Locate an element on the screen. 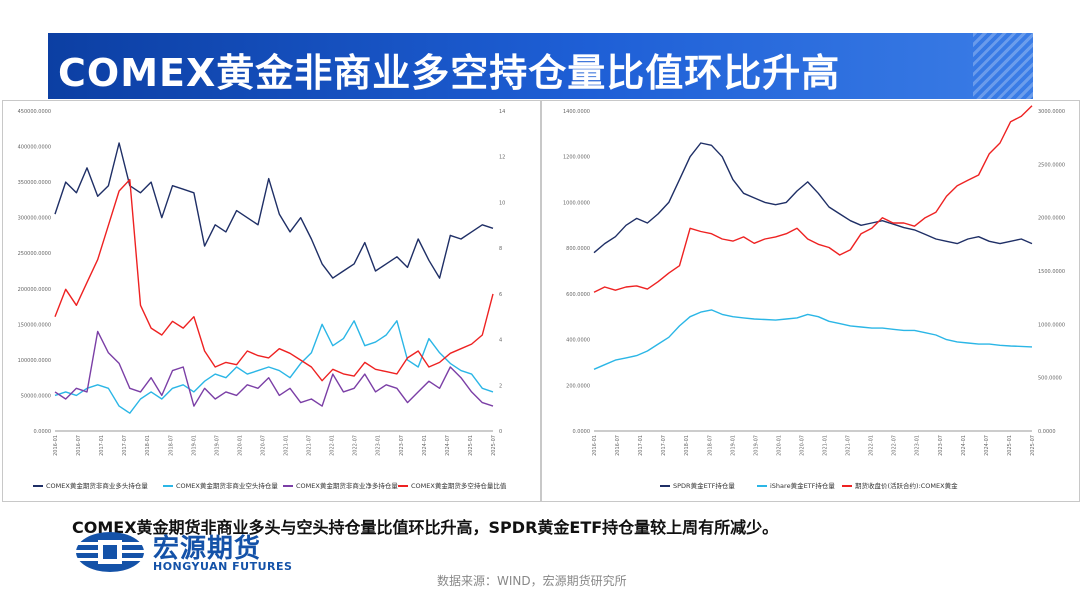  left-tick-label: 250000.0000 is located at coordinates (34, 254).